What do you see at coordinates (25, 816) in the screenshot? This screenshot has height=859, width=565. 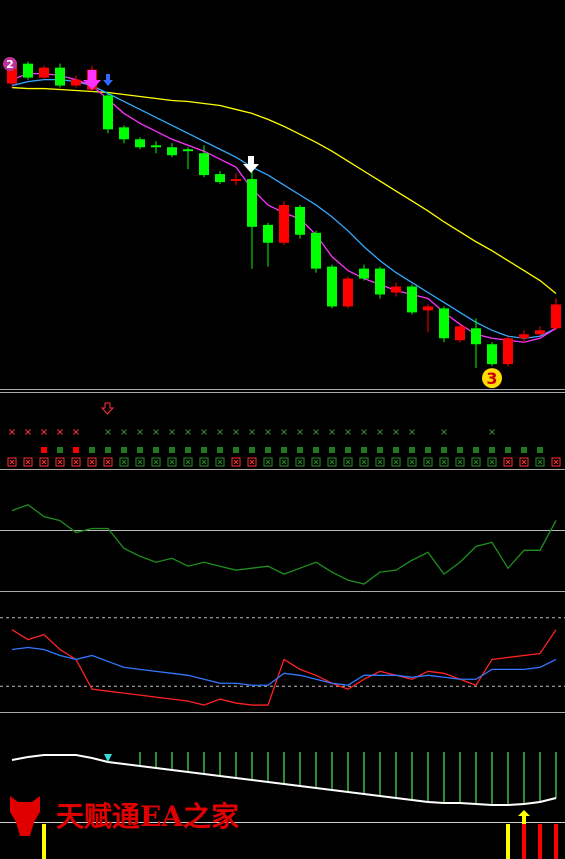 I see `logo` at bounding box center [25, 816].